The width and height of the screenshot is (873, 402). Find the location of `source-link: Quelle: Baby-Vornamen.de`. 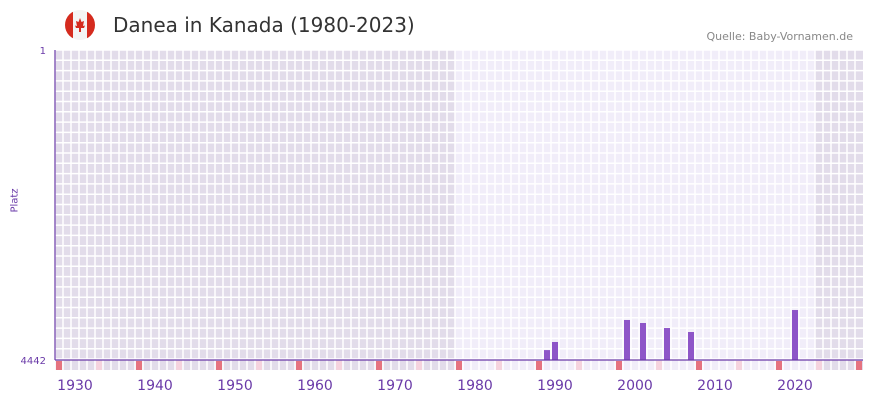

source-link: Quelle: Baby-Vornamen.de is located at coordinates (779, 36).